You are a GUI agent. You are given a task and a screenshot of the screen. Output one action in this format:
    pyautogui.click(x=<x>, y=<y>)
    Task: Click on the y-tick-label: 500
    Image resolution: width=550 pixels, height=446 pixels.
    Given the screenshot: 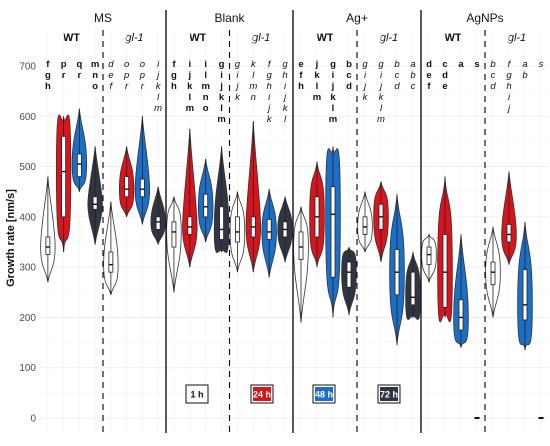 What is the action you would take?
    pyautogui.click(x=27, y=167)
    